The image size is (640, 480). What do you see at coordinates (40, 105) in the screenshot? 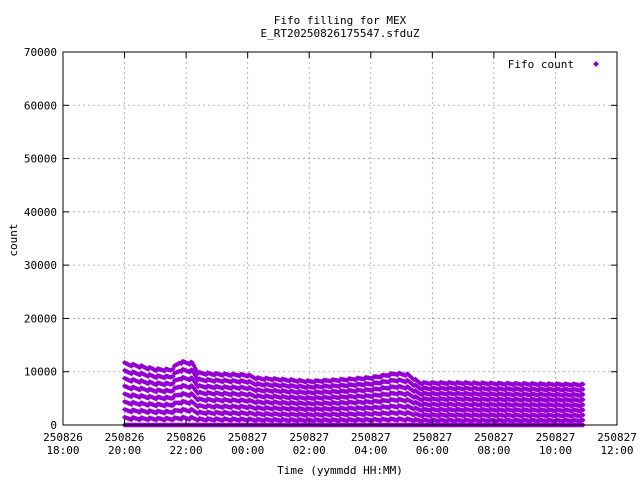
I see `y-tick-label: 60000` at bounding box center [40, 105].